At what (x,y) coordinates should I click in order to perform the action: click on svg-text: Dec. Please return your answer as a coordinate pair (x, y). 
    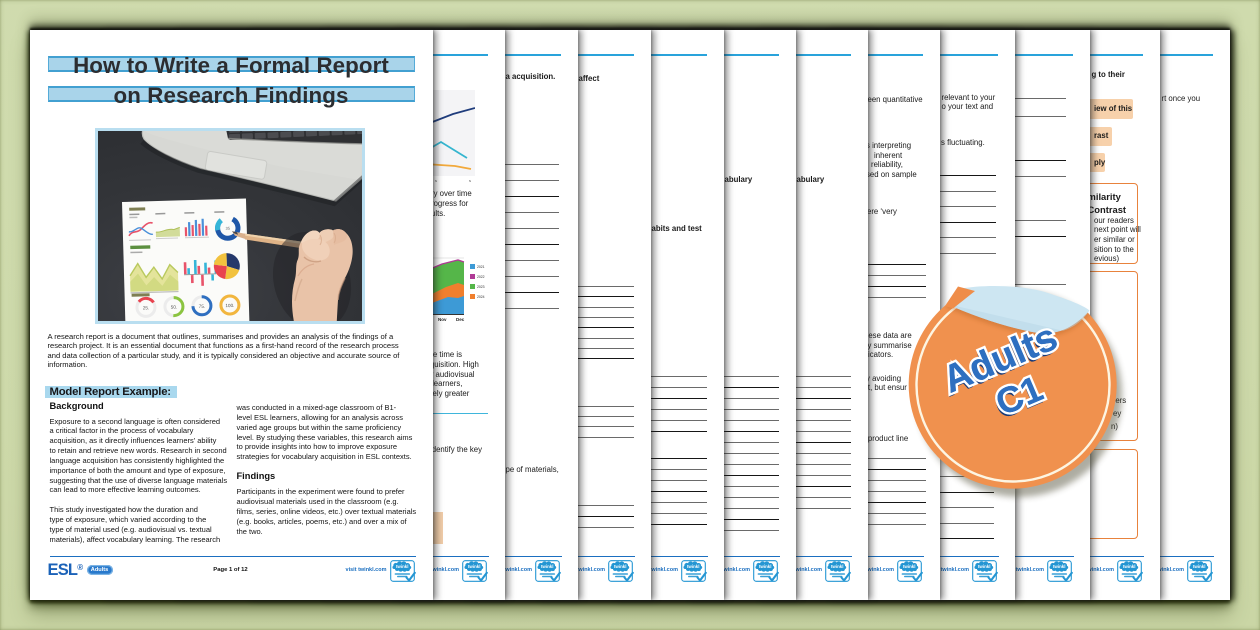
    Looking at the image, I should click on (460, 319).